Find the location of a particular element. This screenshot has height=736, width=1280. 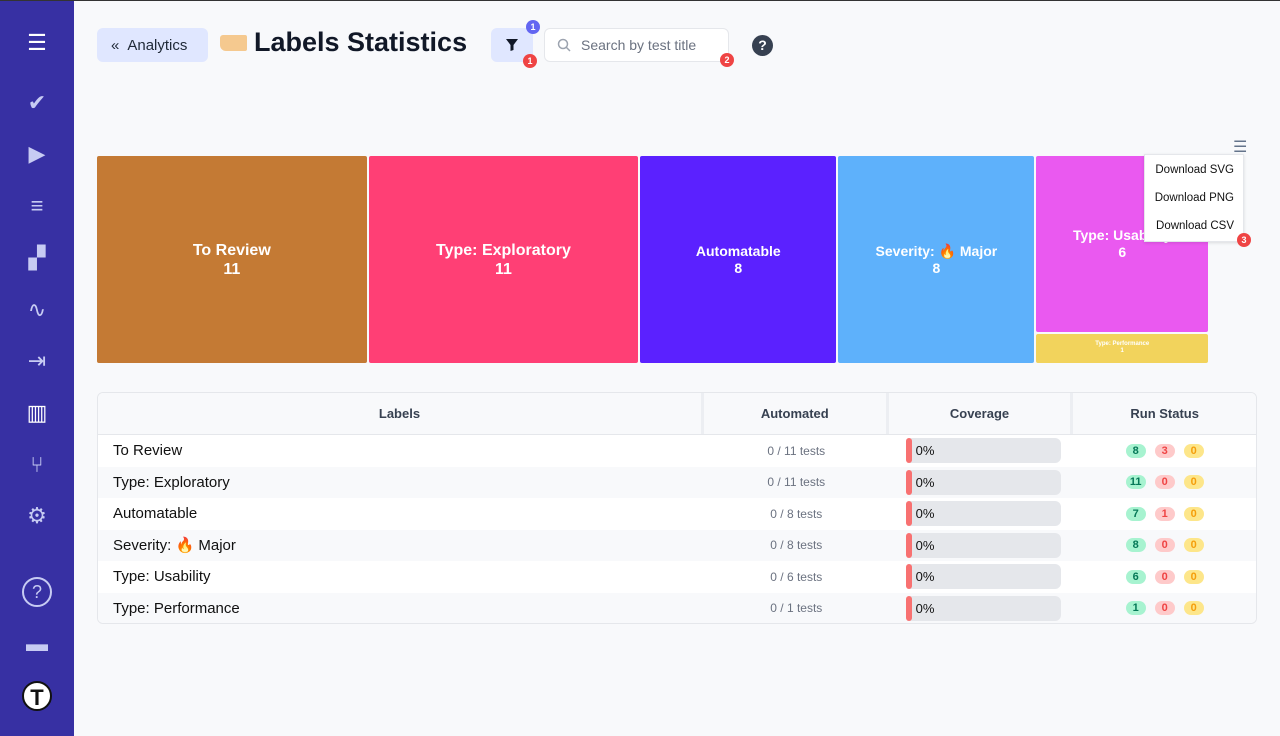

analytics-icon: ▥ is located at coordinates (37, 412).